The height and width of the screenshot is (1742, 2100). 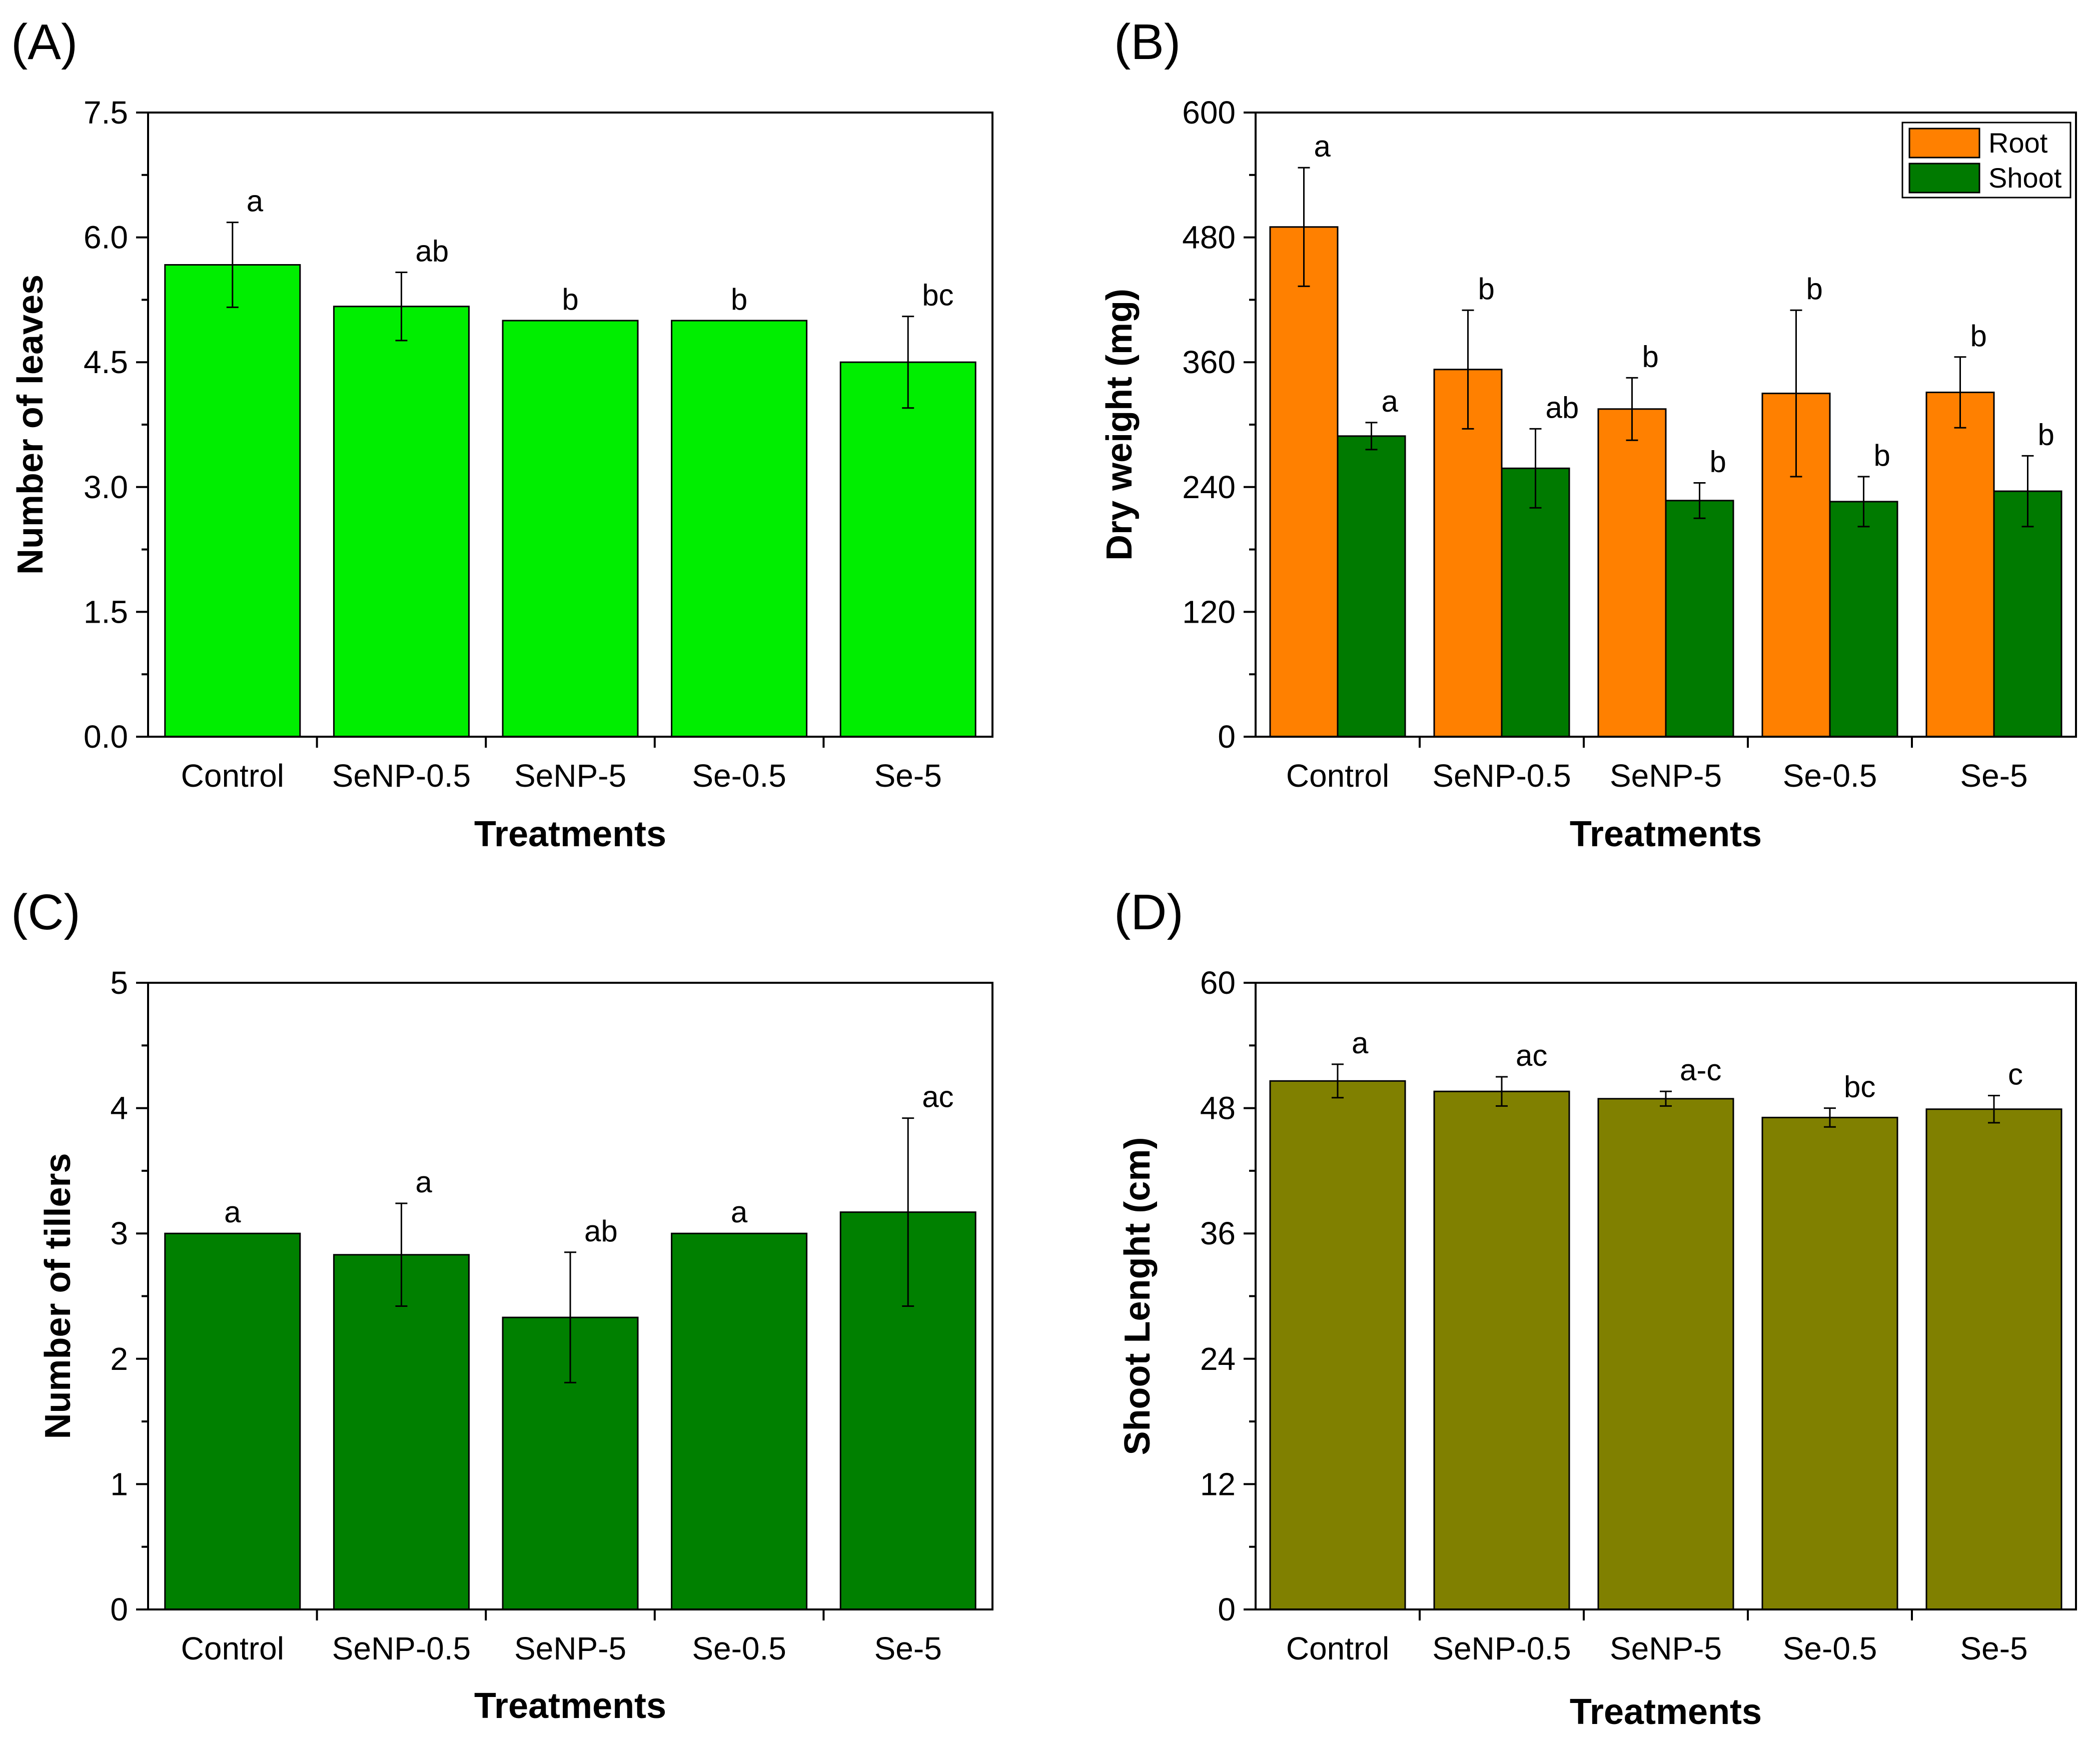 What do you see at coordinates (1138, 1296) in the screenshot?
I see `y-axis-title: Shoot Lenght (cm)` at bounding box center [1138, 1296].